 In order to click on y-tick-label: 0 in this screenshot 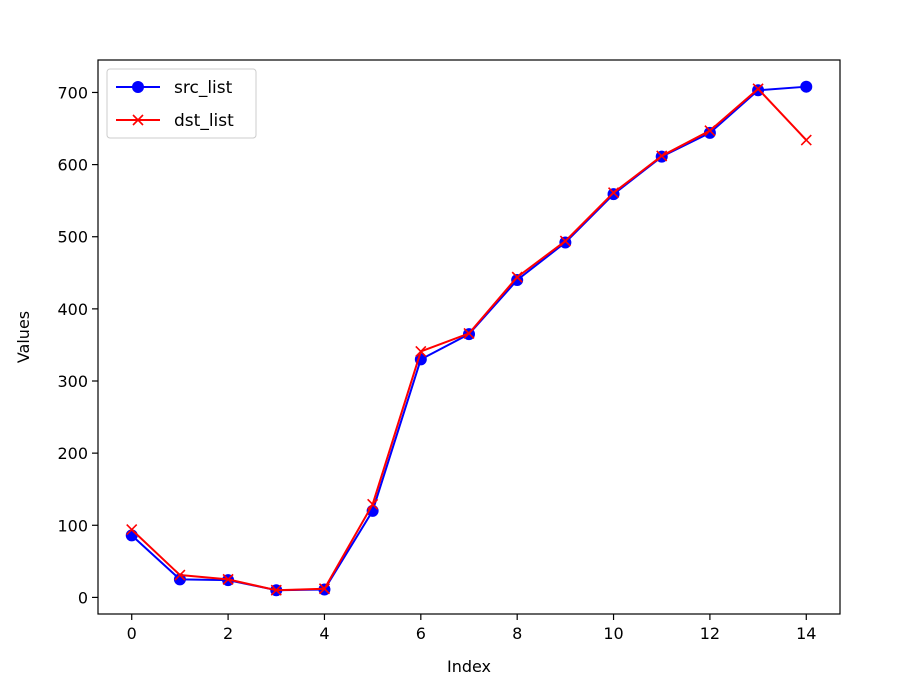, I will do `click(83, 597)`.